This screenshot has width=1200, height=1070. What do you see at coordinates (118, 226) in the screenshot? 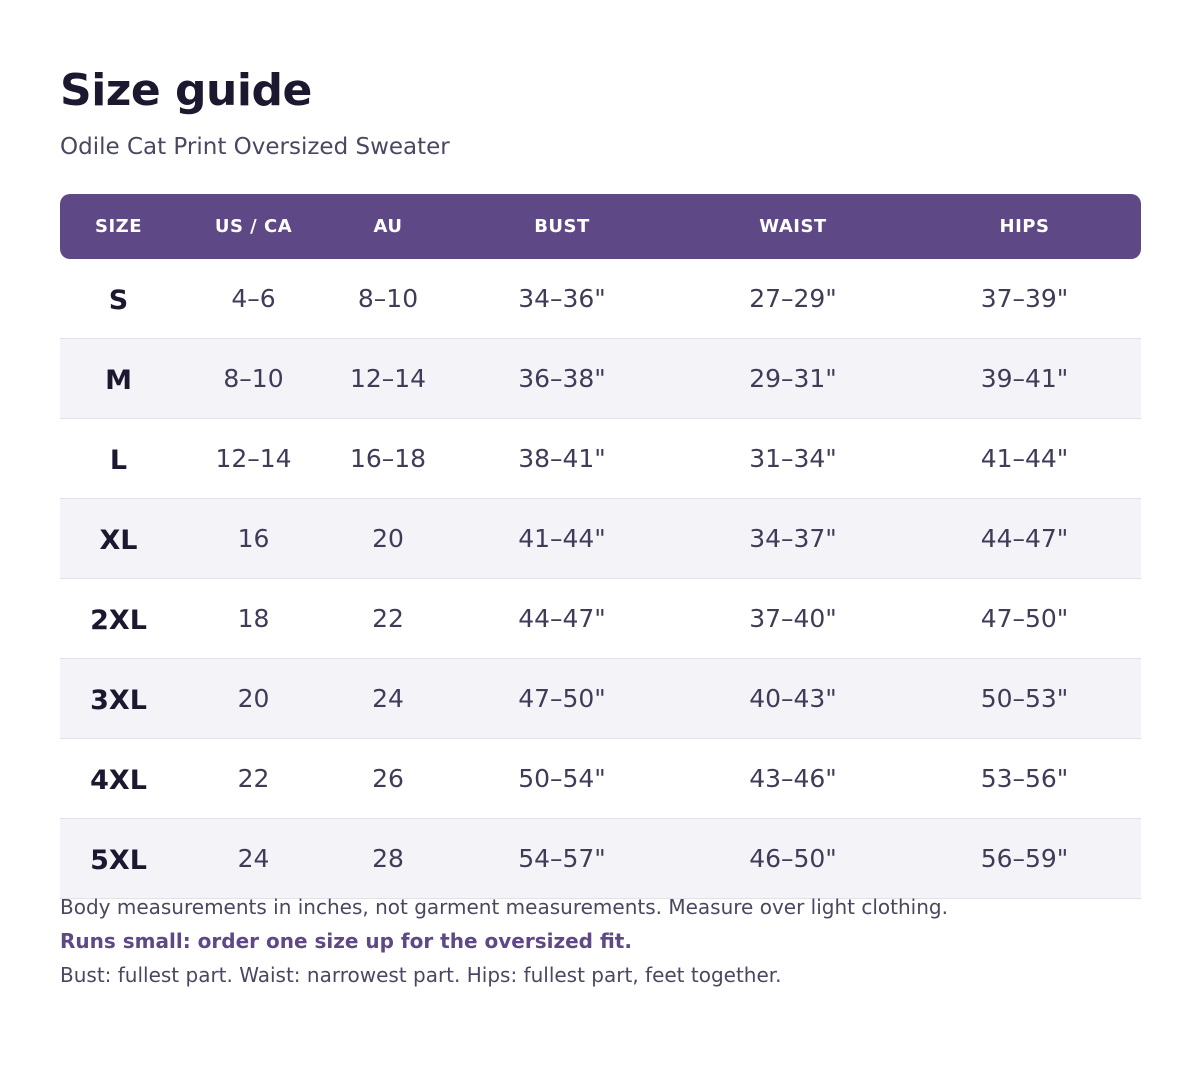
I see `column-header-size: SIZE` at bounding box center [118, 226].